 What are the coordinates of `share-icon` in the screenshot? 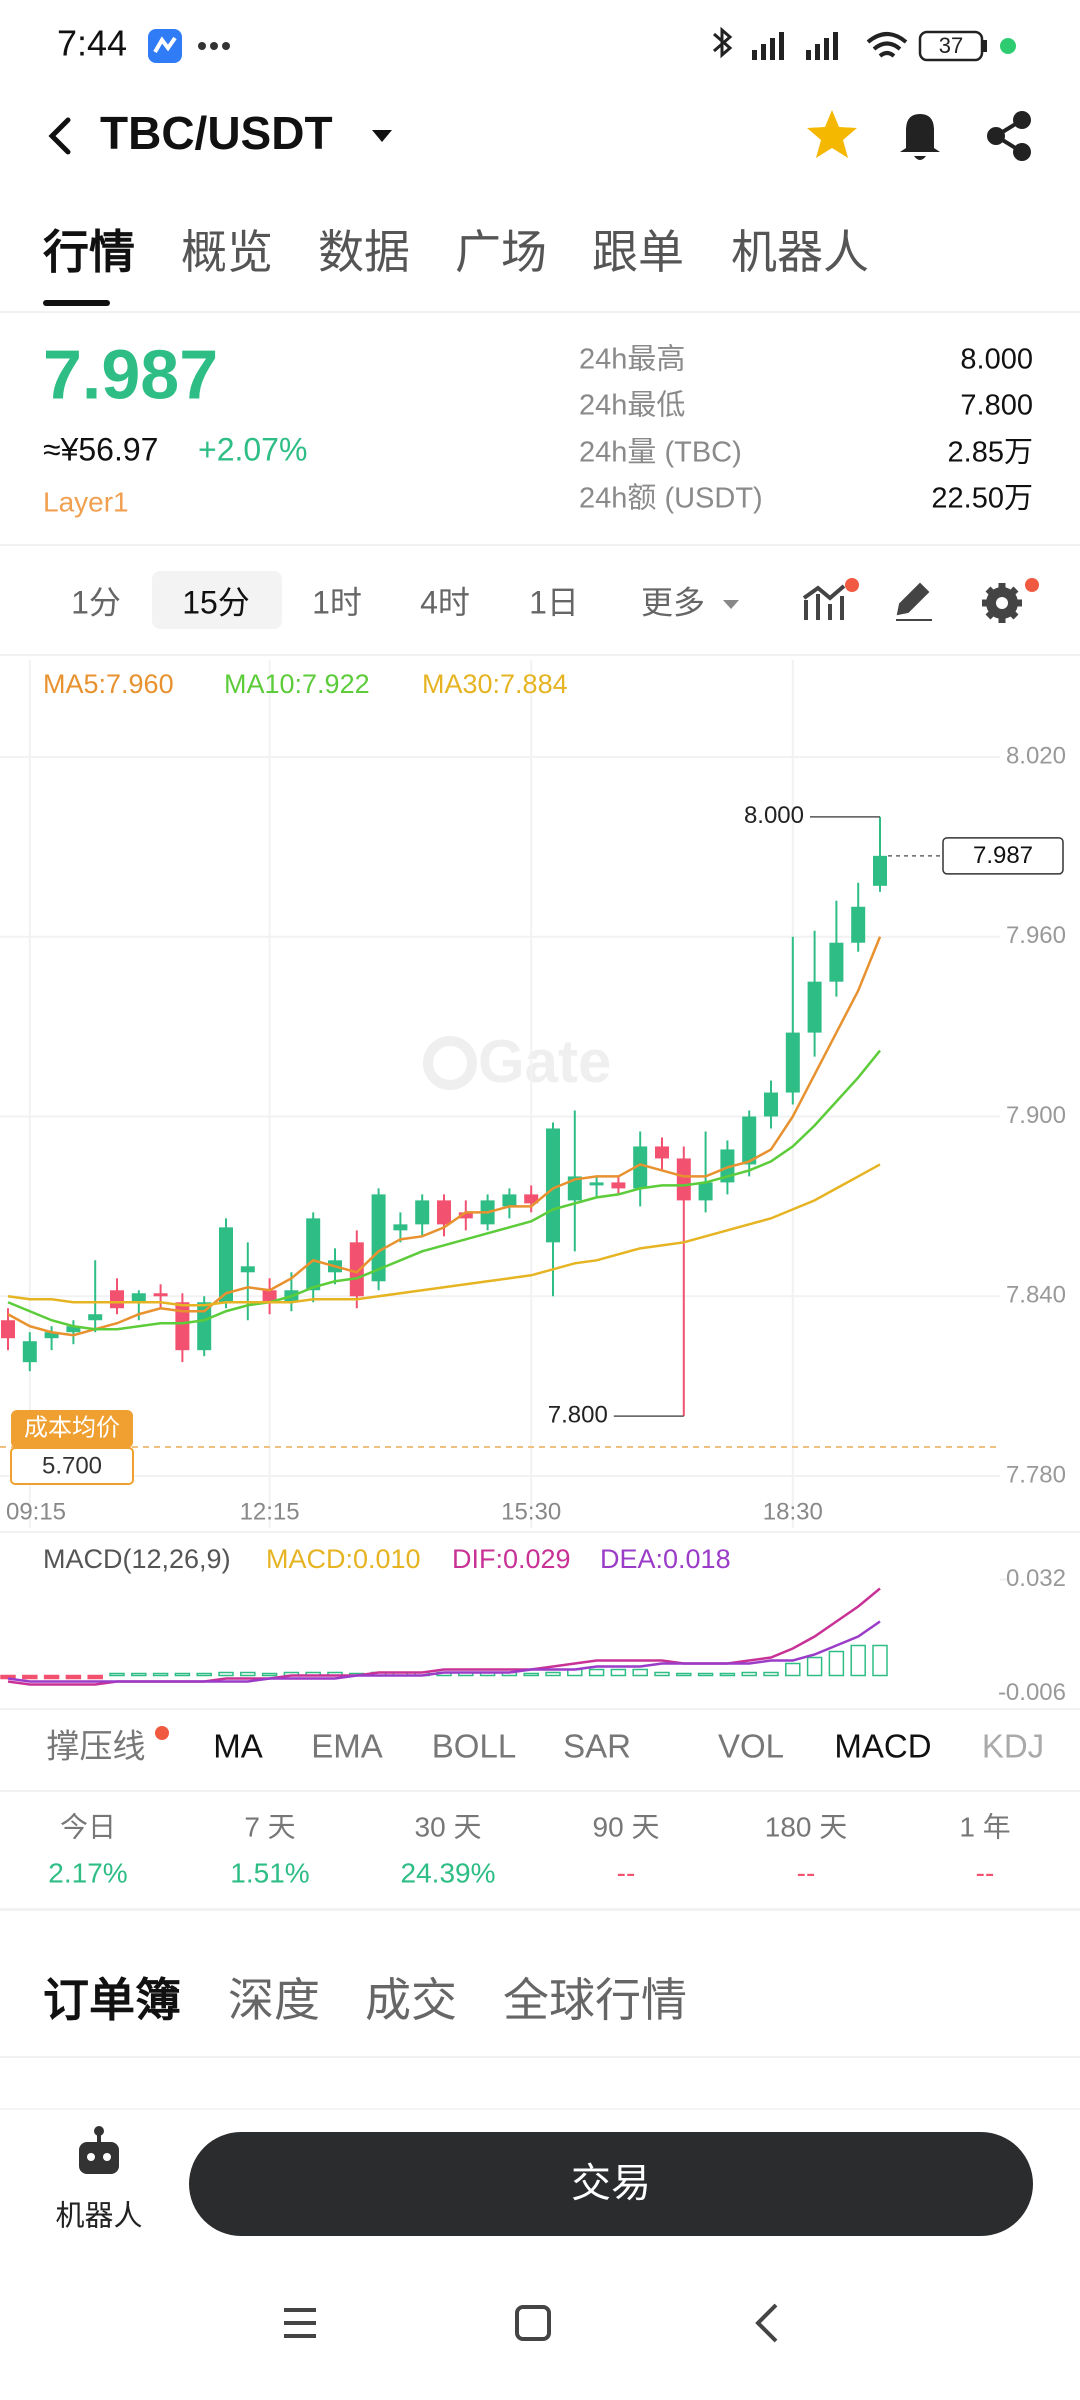 It's located at (1009, 136).